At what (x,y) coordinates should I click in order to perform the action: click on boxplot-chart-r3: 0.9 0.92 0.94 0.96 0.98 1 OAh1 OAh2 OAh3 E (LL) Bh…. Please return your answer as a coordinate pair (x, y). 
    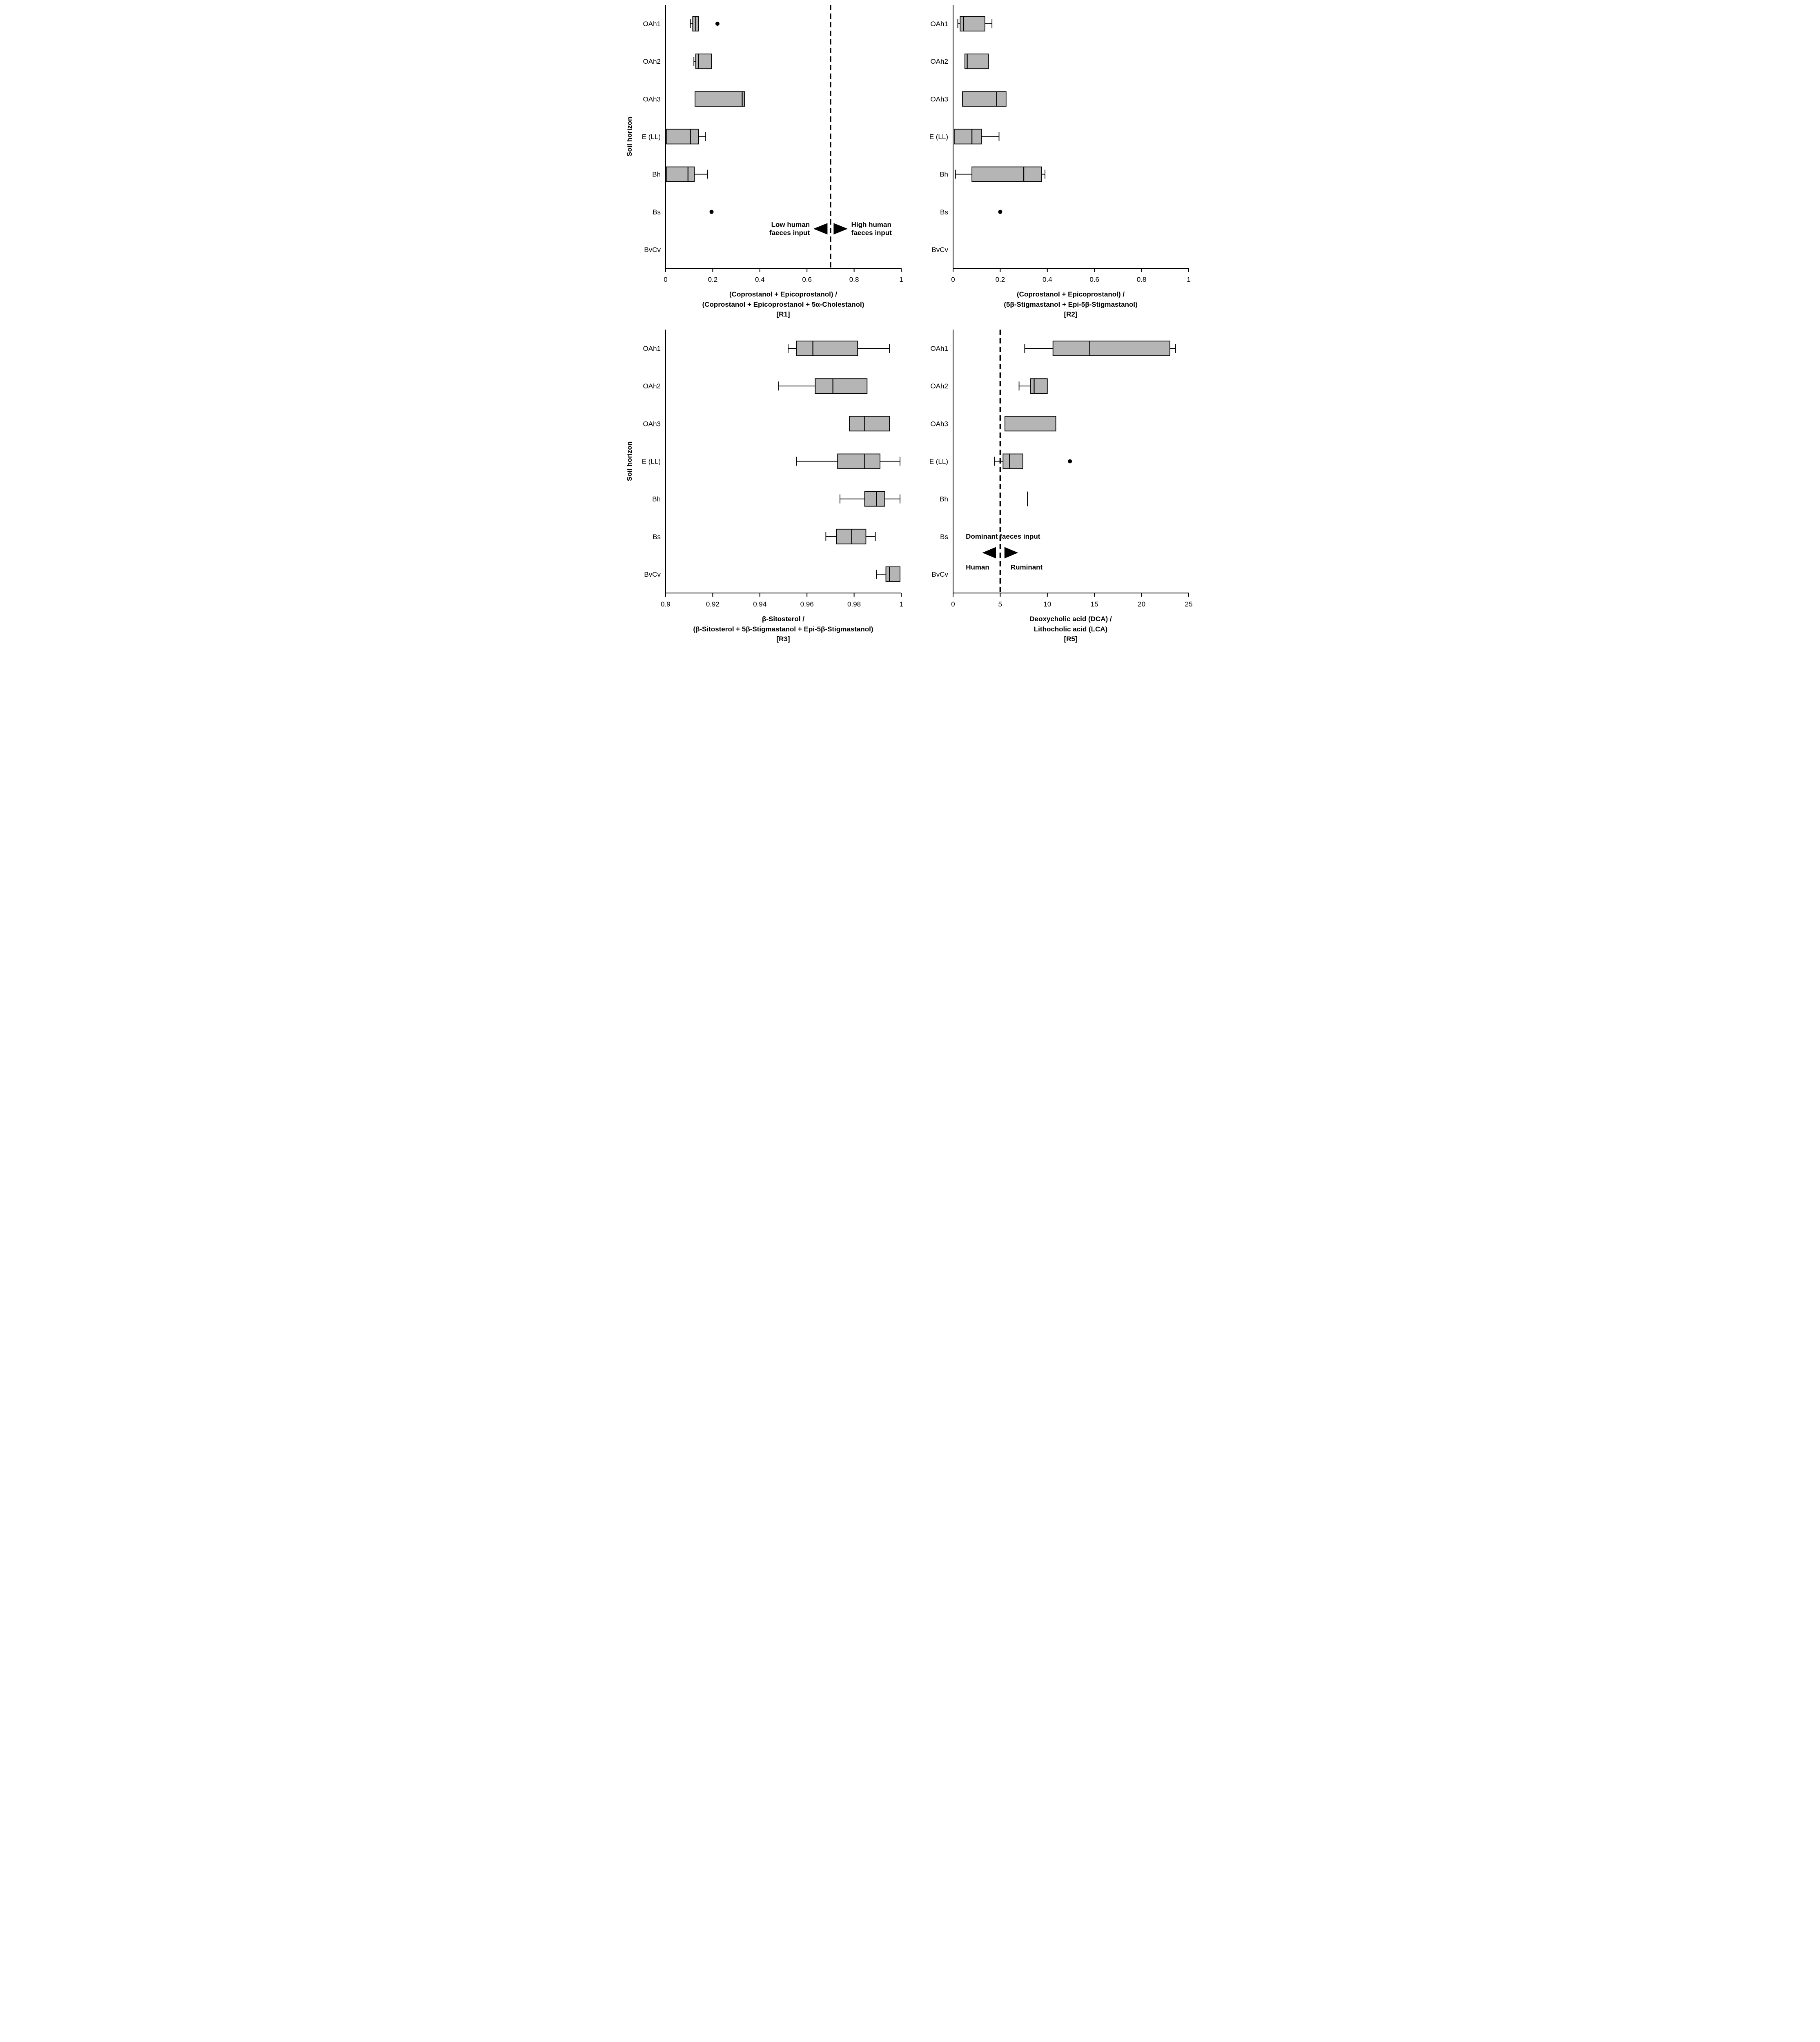
    Looking at the image, I should click on (764, 468).